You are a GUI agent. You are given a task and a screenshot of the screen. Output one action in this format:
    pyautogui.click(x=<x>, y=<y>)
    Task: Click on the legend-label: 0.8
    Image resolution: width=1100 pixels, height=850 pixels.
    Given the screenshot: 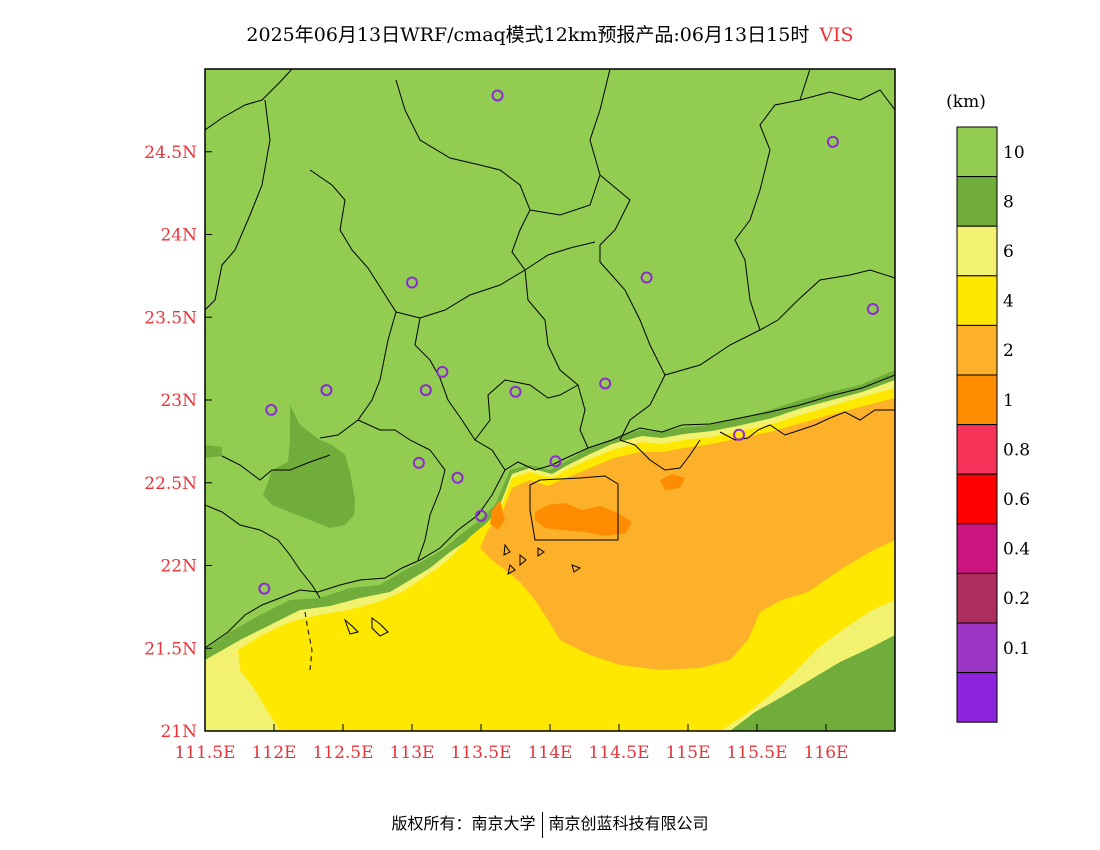 What is the action you would take?
    pyautogui.click(x=1016, y=450)
    